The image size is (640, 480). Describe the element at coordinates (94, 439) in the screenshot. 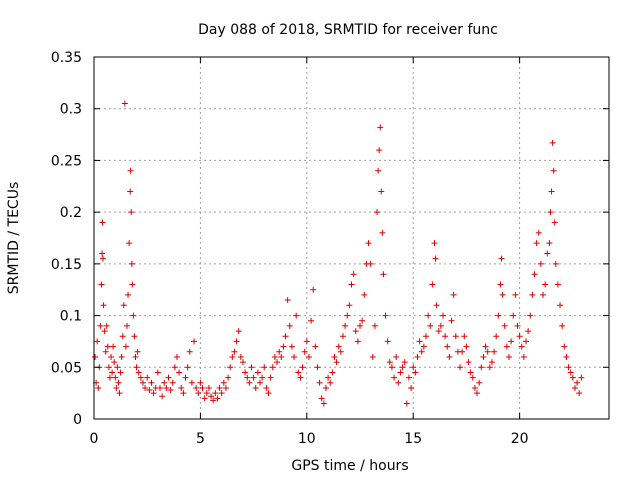

I see `x-tick-label: 0` at that location.